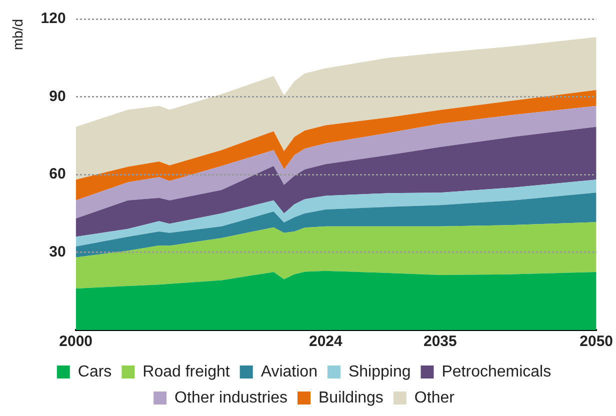 The width and height of the screenshot is (616, 416). Describe the element at coordinates (186, 371) in the screenshot. I see `legend-label: Road freight` at that location.